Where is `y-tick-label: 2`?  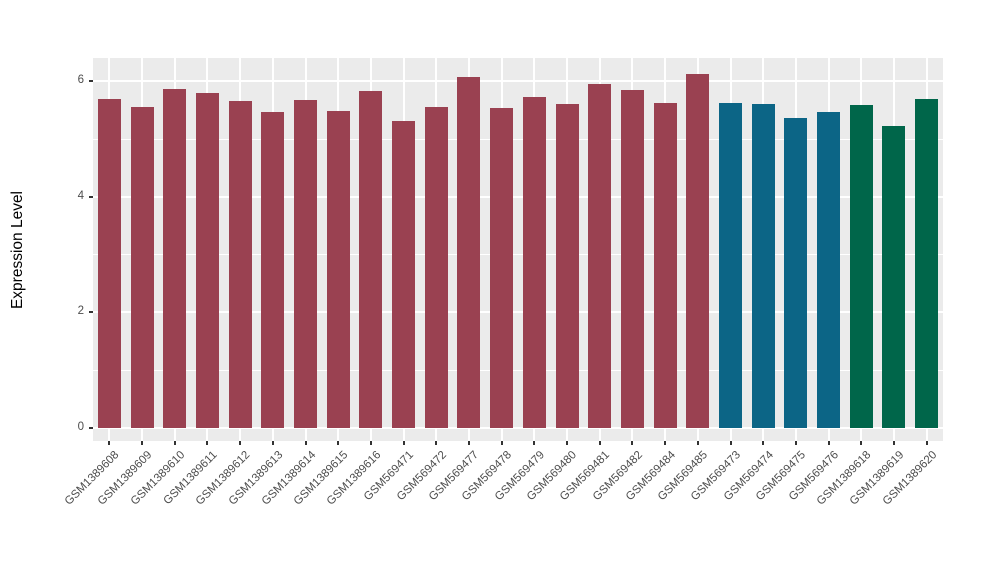
y-tick-label: 2 is located at coordinates (80, 311).